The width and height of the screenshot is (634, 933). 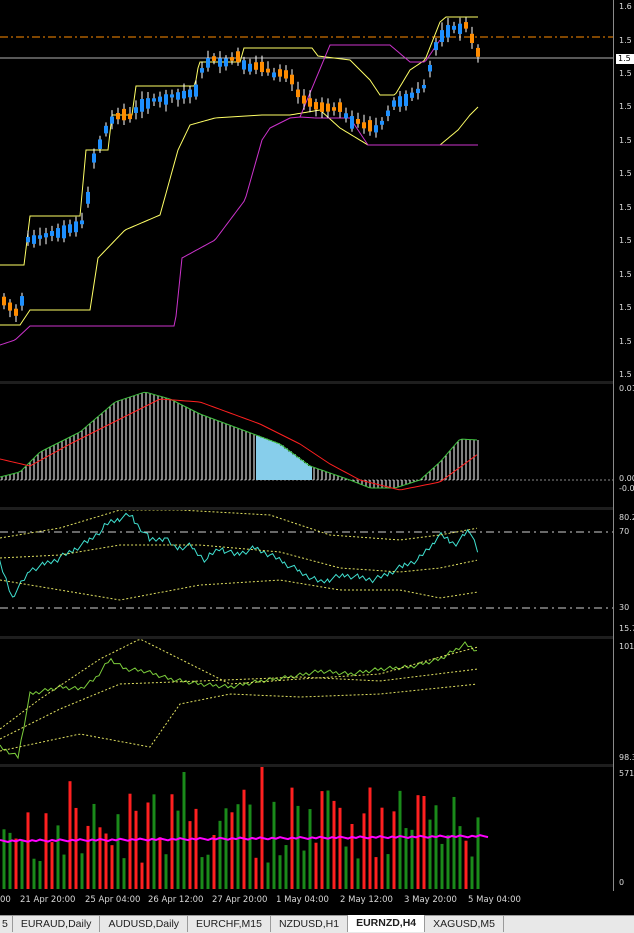 I want to click on momentum-line, so click(x=239, y=700).